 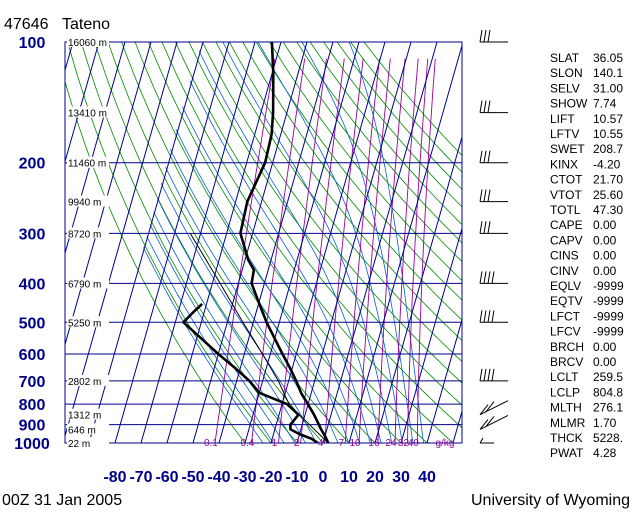 What do you see at coordinates (341, 443) in the screenshot?
I see `mixing-ratio-label: 7` at bounding box center [341, 443].